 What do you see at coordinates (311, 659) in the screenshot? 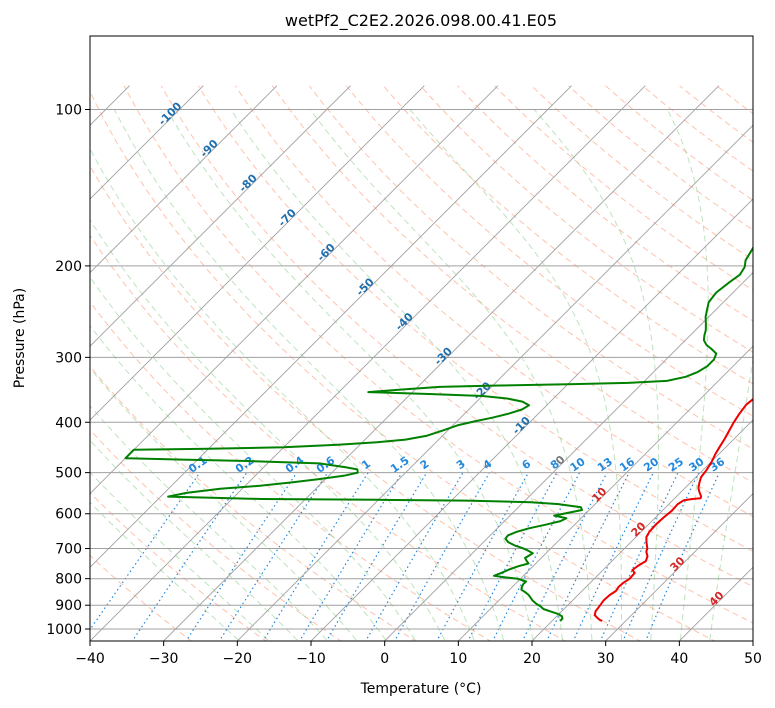
I see `x-tick-label: −10` at bounding box center [311, 659].